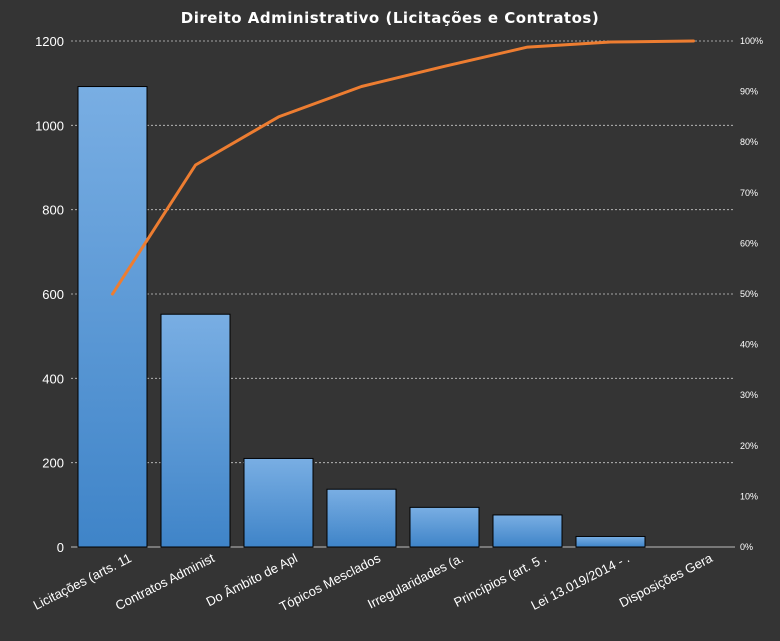 The height and width of the screenshot is (641, 780). Describe the element at coordinates (749, 395) in the screenshot. I see `y2-tick-label: 30%` at that location.